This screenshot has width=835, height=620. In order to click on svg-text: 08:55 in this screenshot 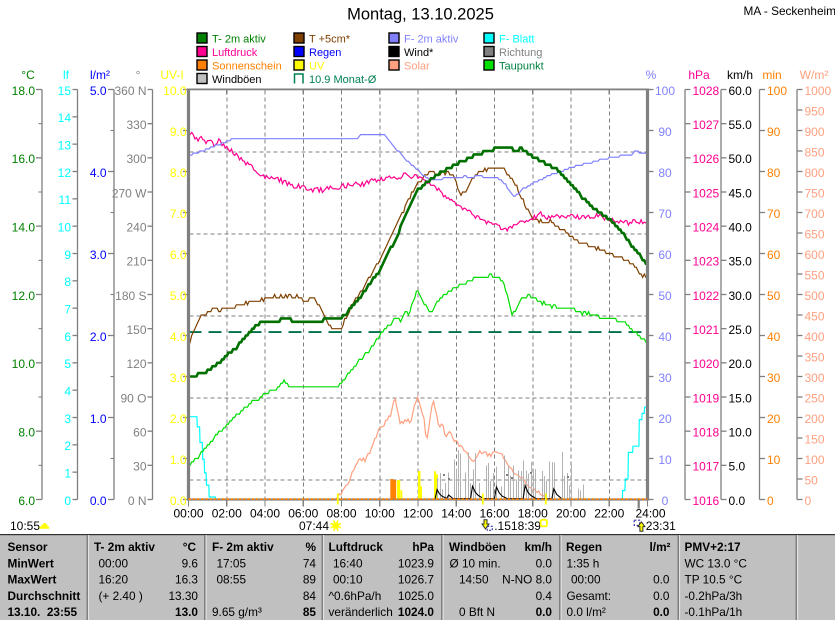, I will do `click(232, 580)`.